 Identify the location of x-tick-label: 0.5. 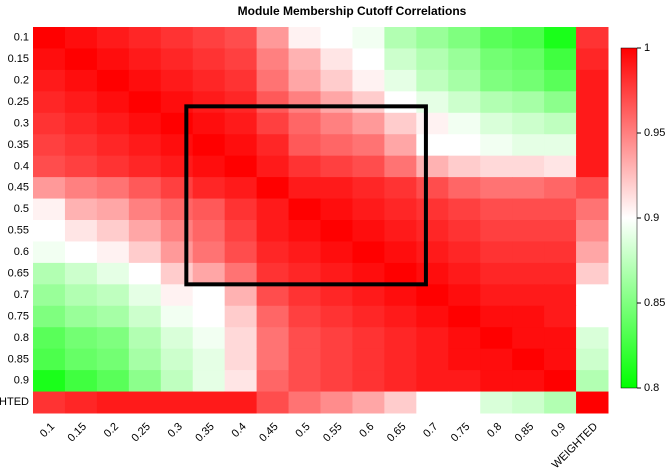
(302, 430).